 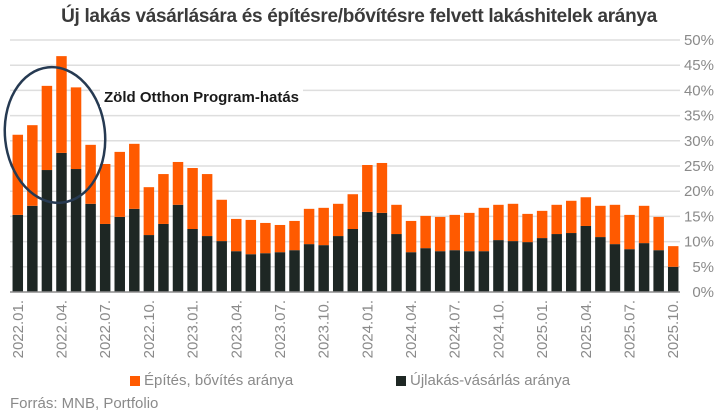 What do you see at coordinates (630, 329) in the screenshot?
I see `x-tick-label: 2025.07.` at bounding box center [630, 329].